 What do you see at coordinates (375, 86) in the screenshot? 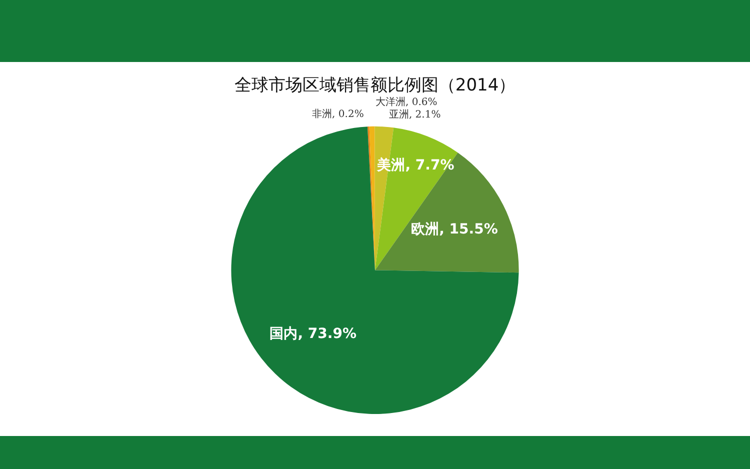
I see `chart-title: 全球市场区域销售额比例图（2014）` at bounding box center [375, 86].